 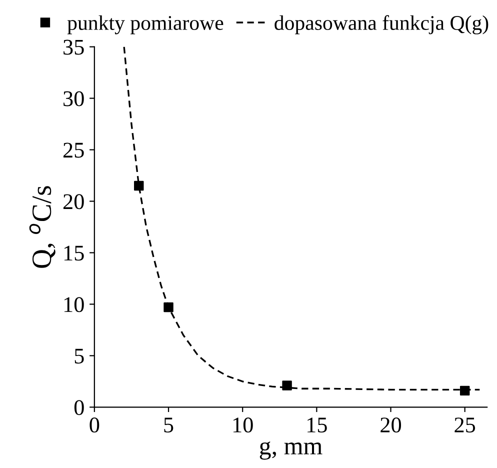 What do you see at coordinates (465, 425) in the screenshot?
I see `x-tick-label: 25` at bounding box center [465, 425].